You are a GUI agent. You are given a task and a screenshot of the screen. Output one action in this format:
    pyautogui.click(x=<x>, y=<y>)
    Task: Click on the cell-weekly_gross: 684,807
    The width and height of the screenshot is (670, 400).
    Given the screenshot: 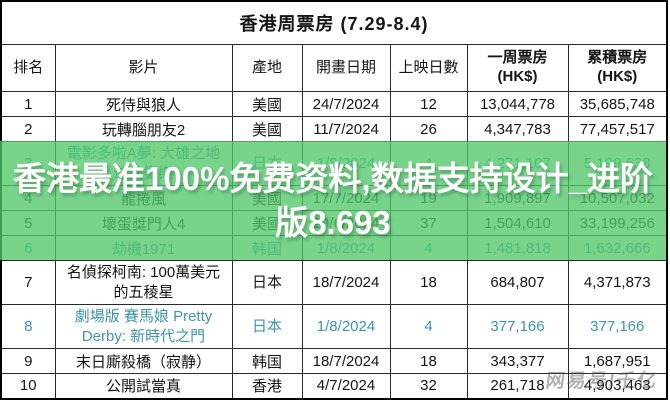 What is the action you would take?
    pyautogui.click(x=517, y=282)
    